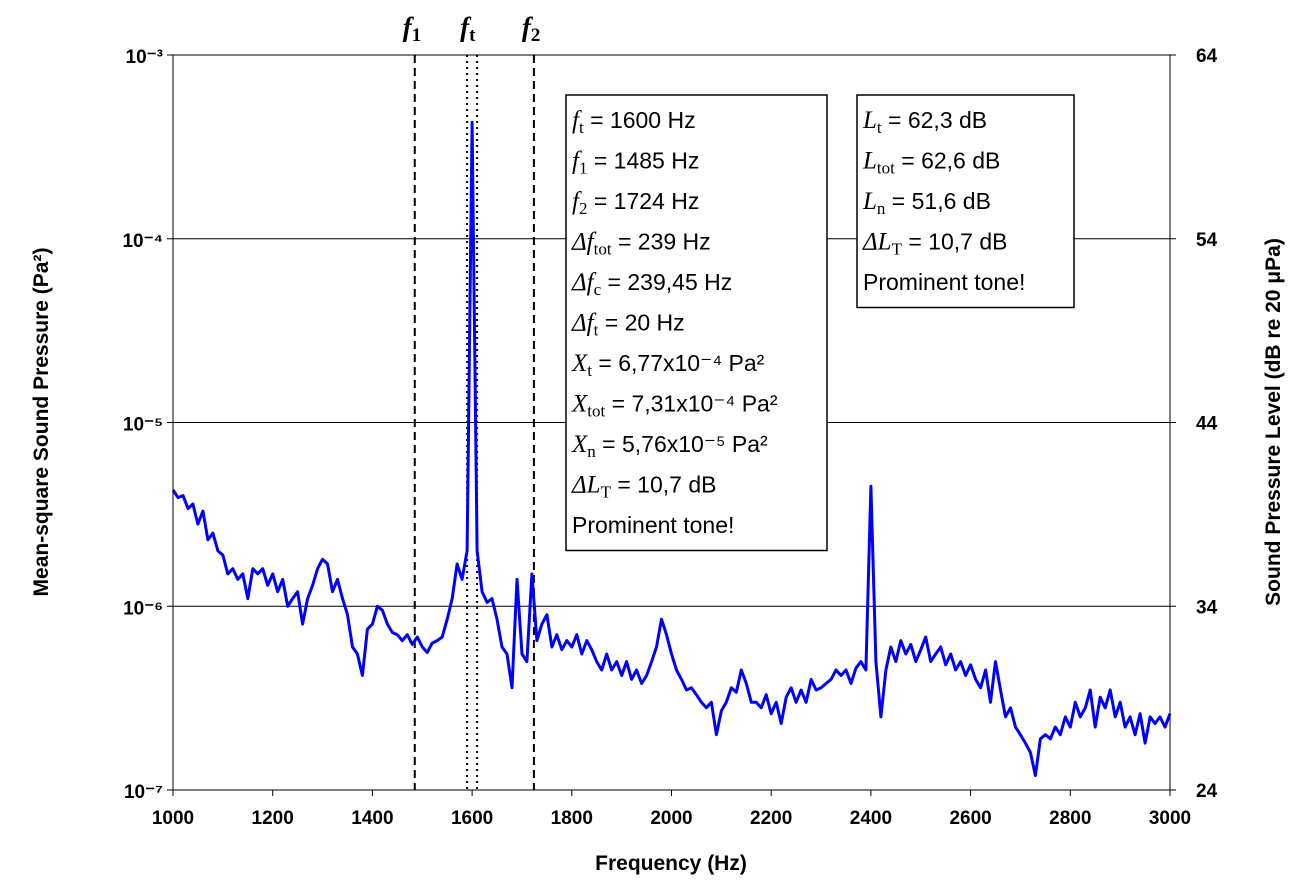 The height and width of the screenshot is (886, 1293). Describe the element at coordinates (1070, 818) in the screenshot. I see `x-tick-label: 2800` at that location.